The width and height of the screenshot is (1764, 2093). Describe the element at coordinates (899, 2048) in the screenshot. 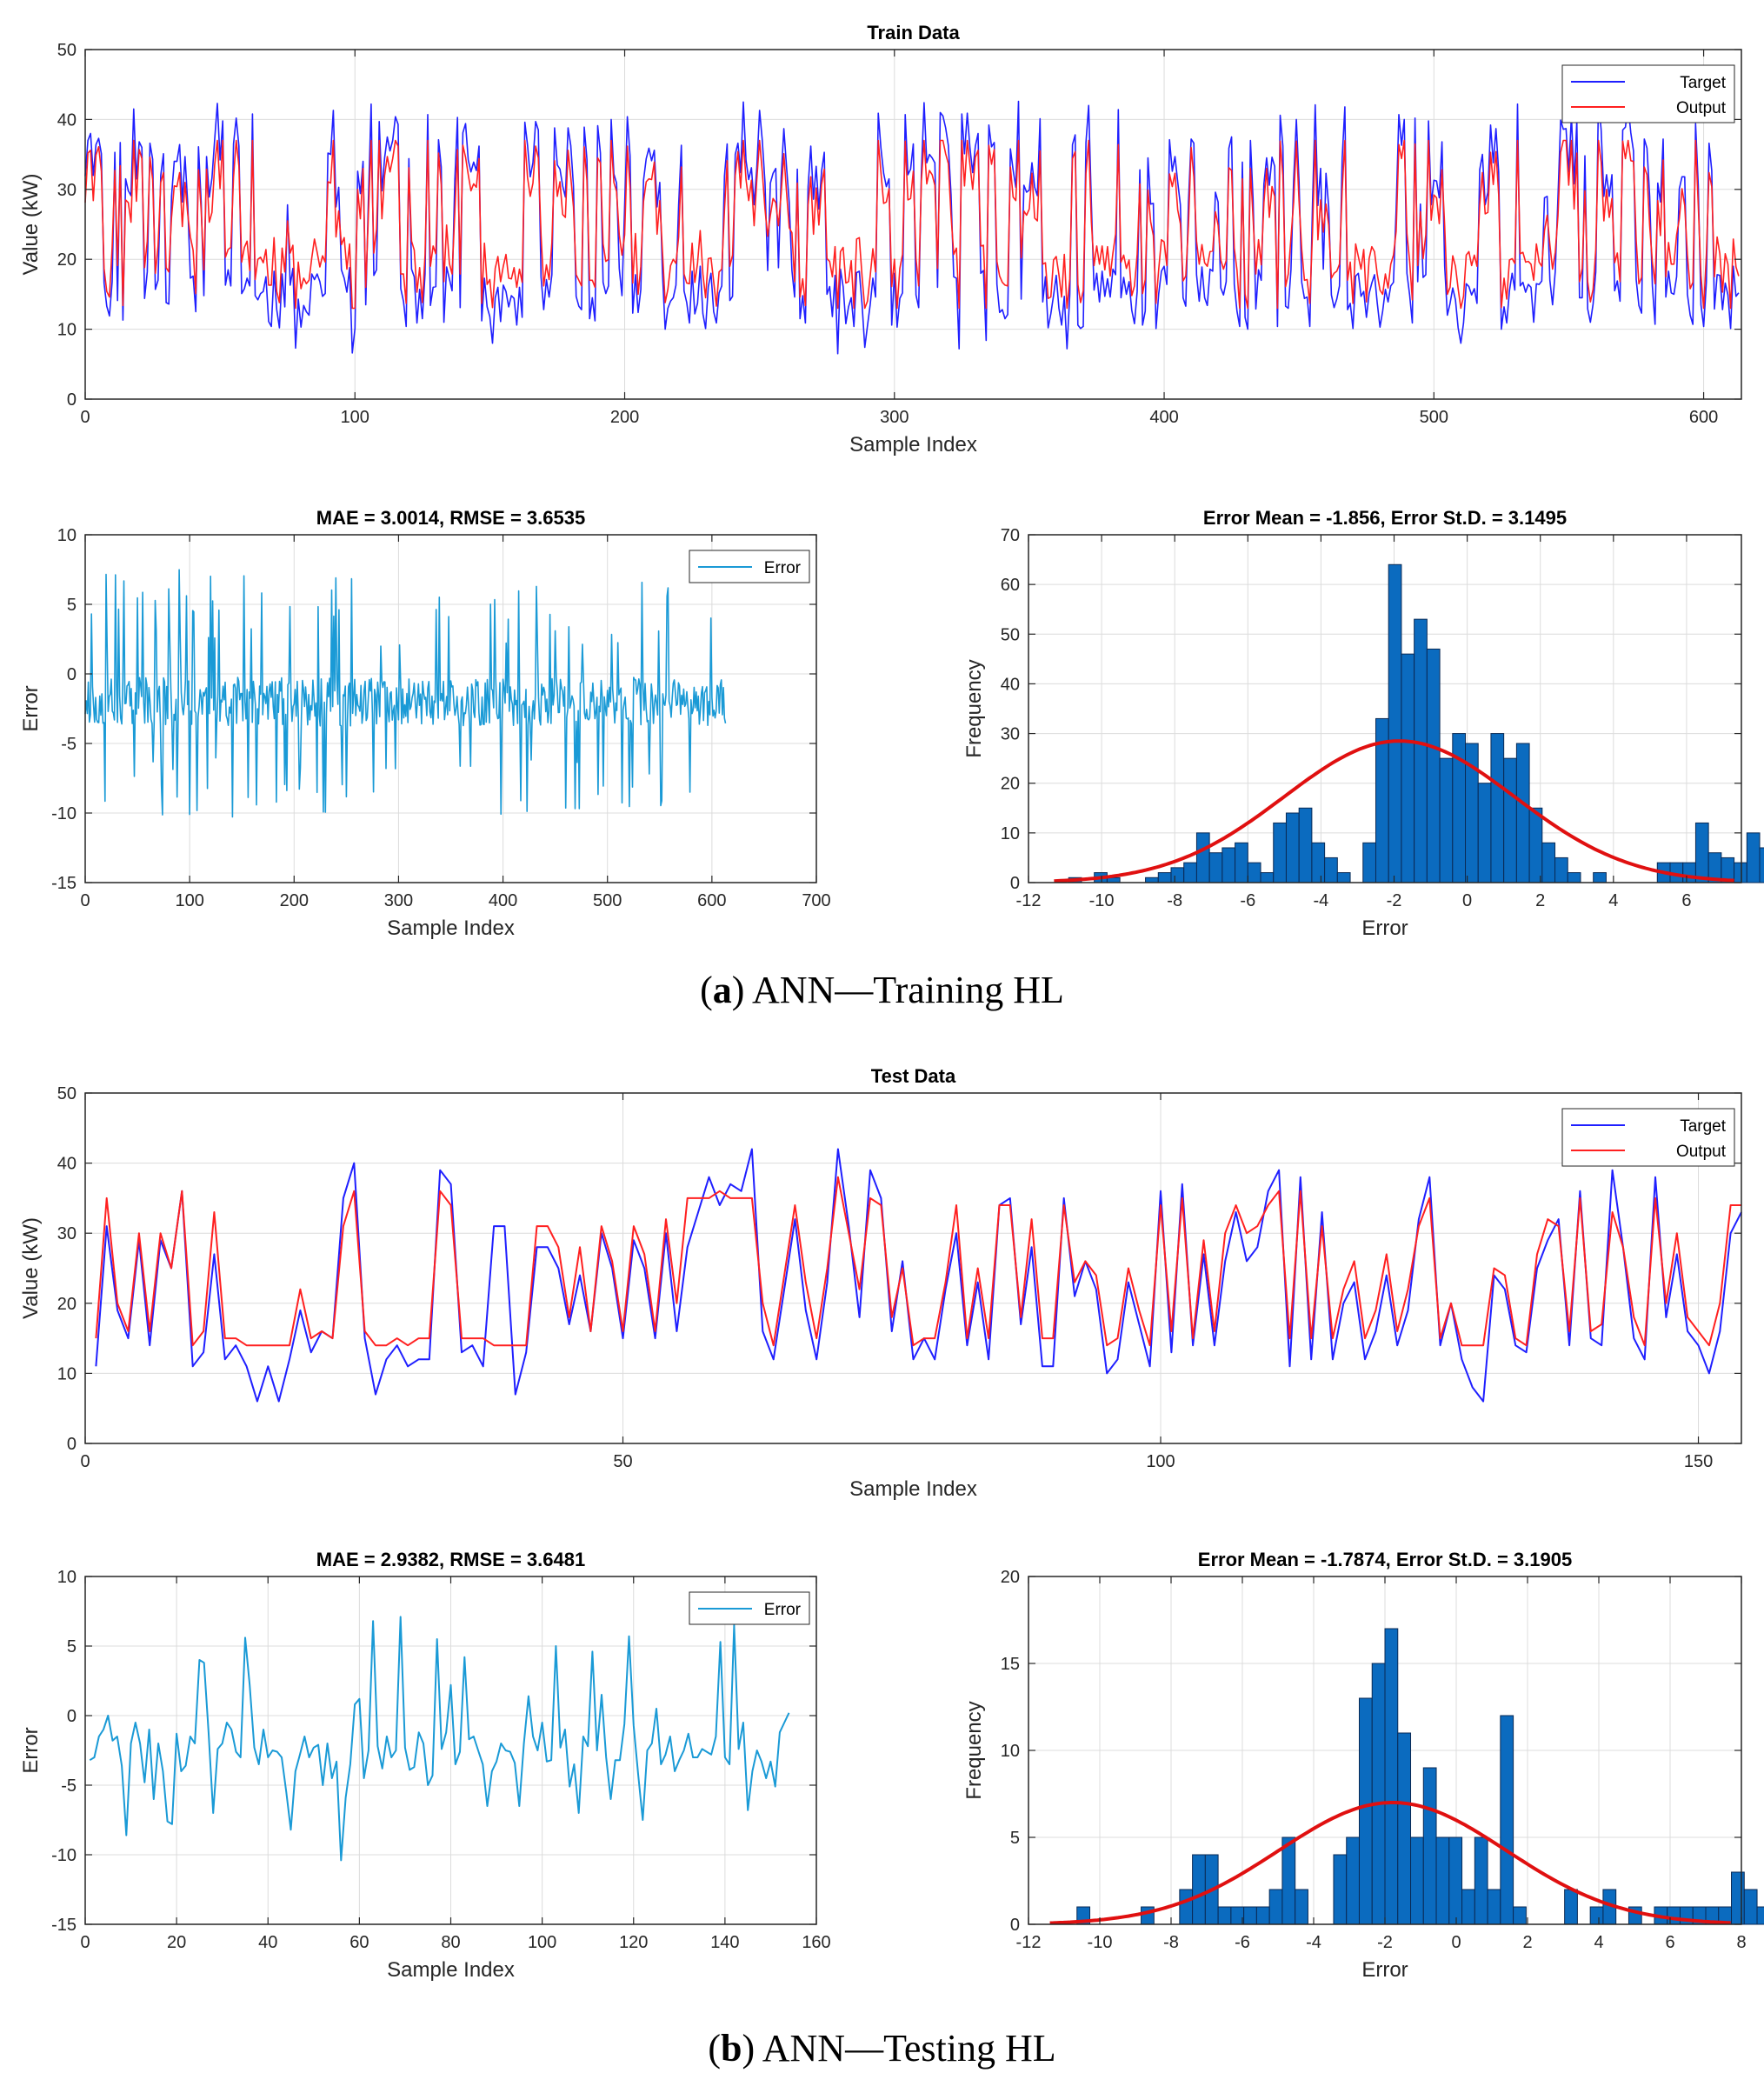

I see `caption-b-text: ) ANN—Testing HL` at that location.